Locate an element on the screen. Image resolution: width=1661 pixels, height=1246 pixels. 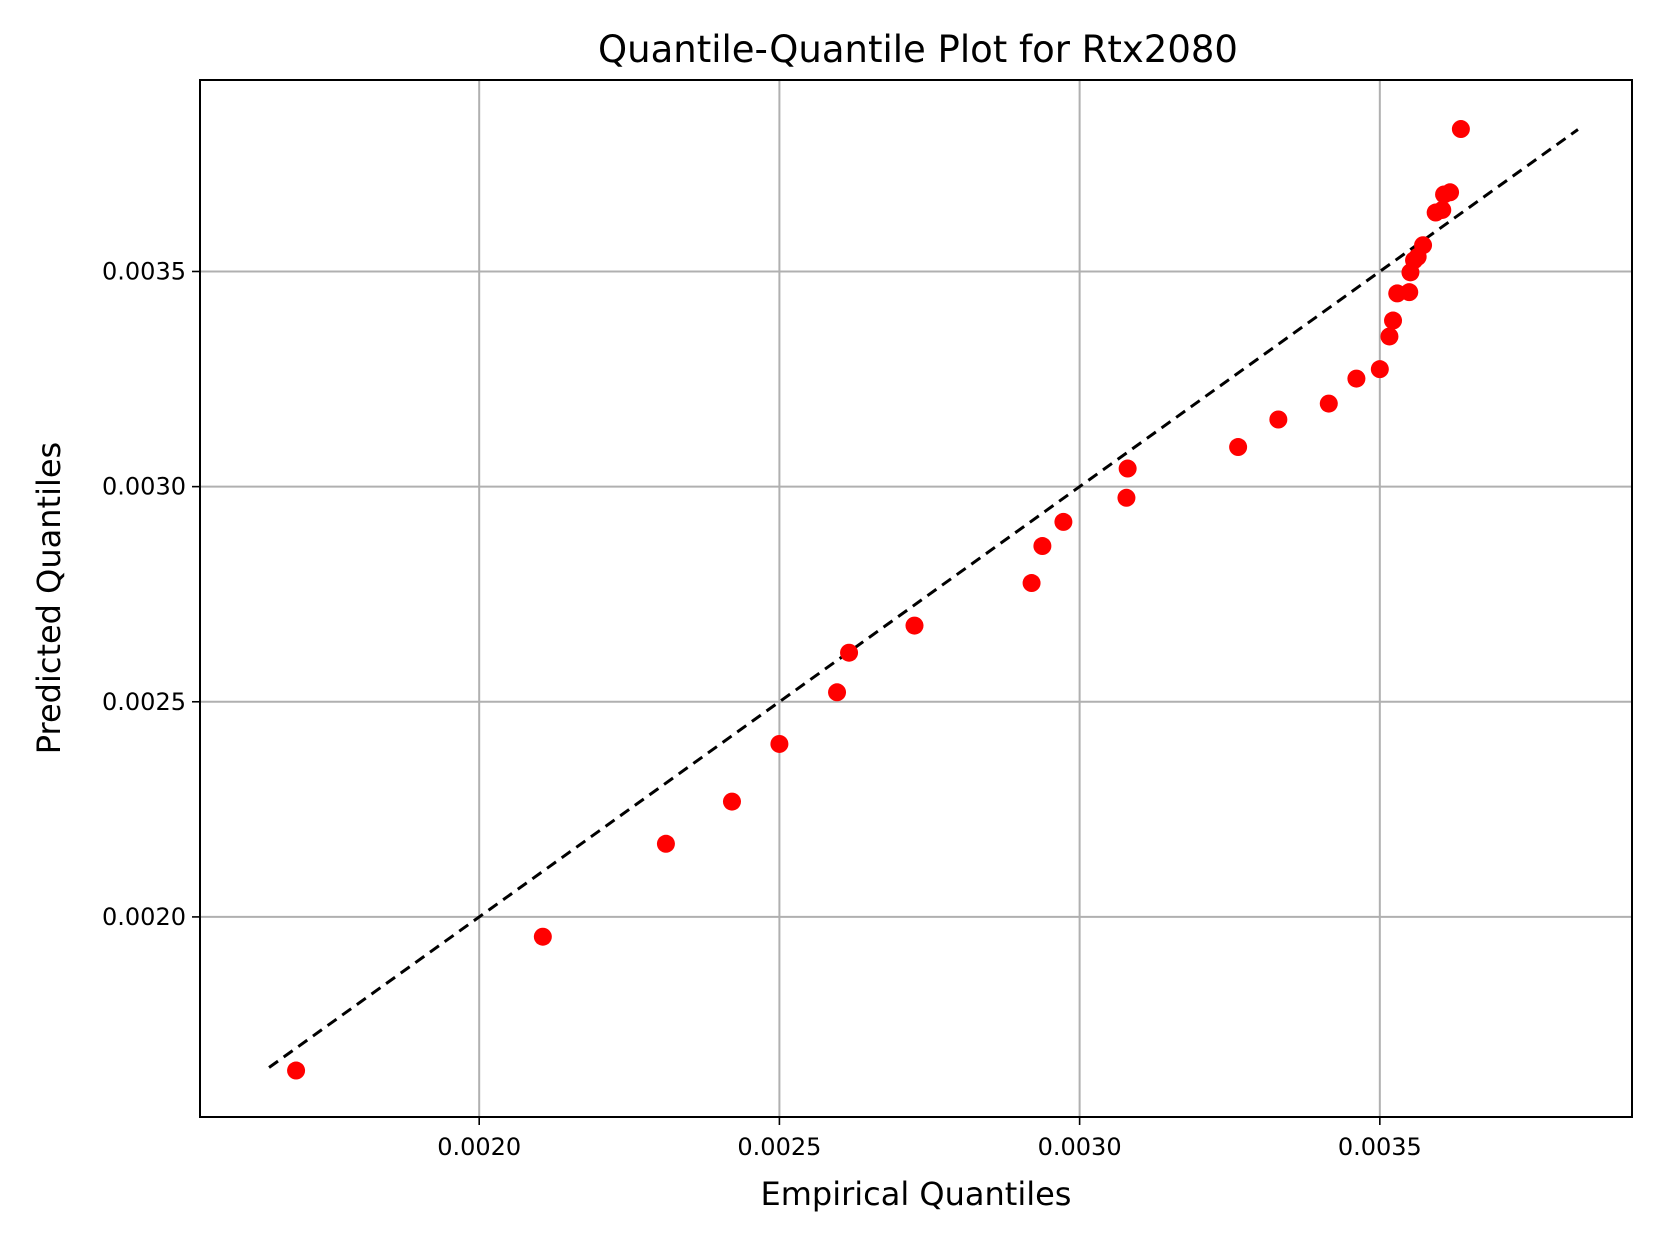
x-tick-label: 0.0030 is located at coordinates (1080, 1147).